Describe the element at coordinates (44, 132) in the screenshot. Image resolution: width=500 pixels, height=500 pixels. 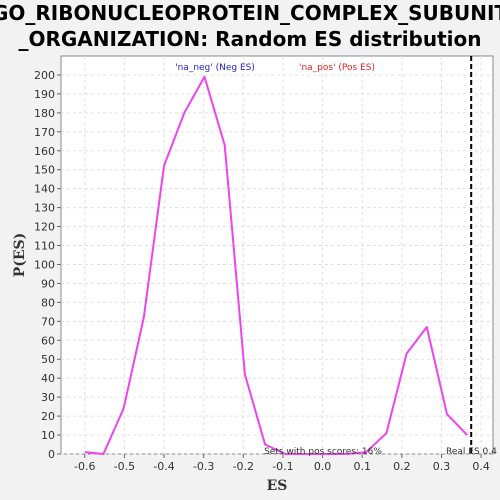
I see `y-tick-label: 170` at that location.